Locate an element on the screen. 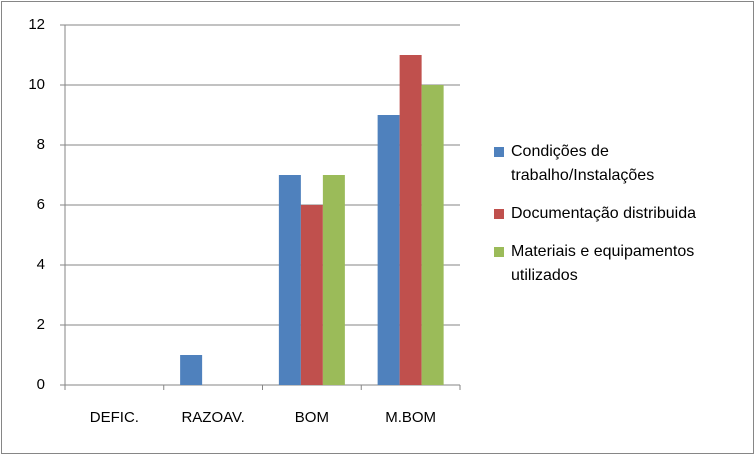  y-tick-label: 0 is located at coordinates (41, 384).